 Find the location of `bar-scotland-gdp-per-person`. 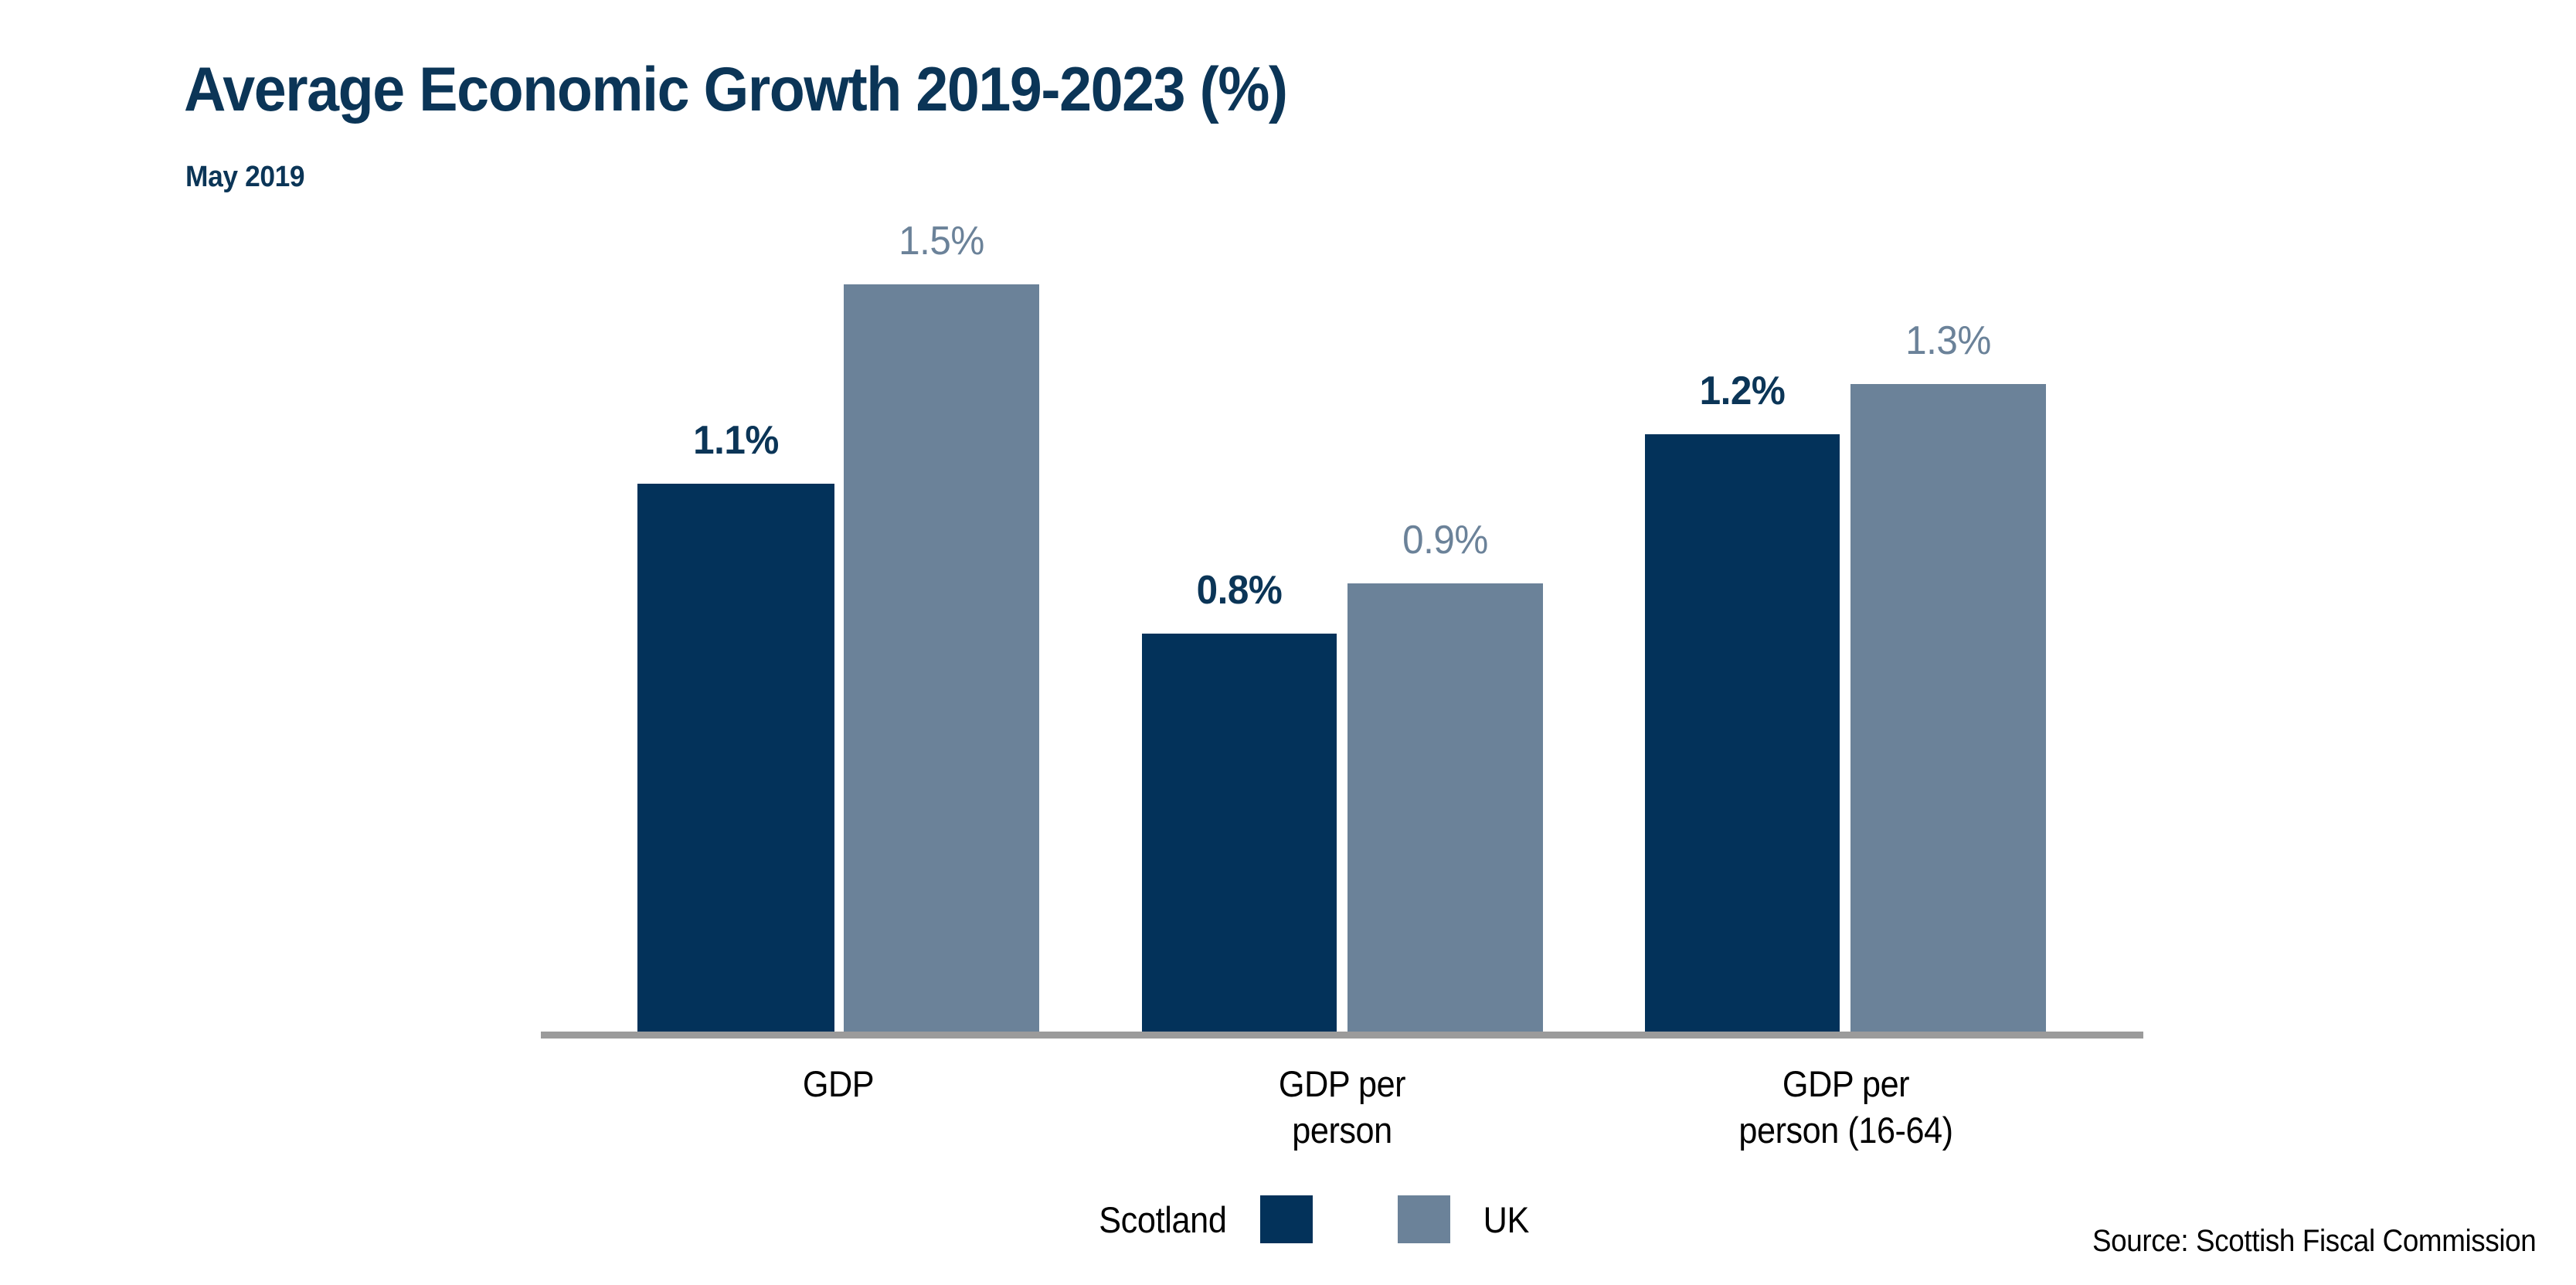

bar-scotland-gdp-per-person is located at coordinates (1239, 833).